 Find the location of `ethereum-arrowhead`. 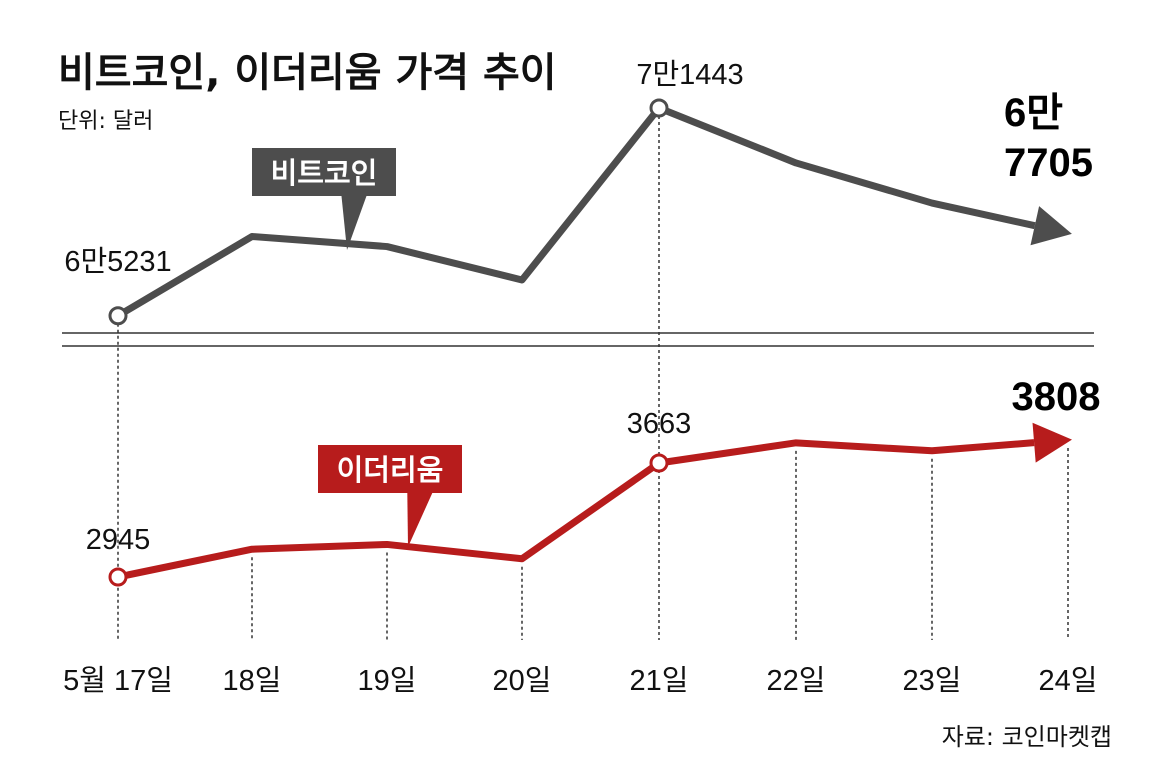

ethereum-arrowhead is located at coordinates (1052, 442).